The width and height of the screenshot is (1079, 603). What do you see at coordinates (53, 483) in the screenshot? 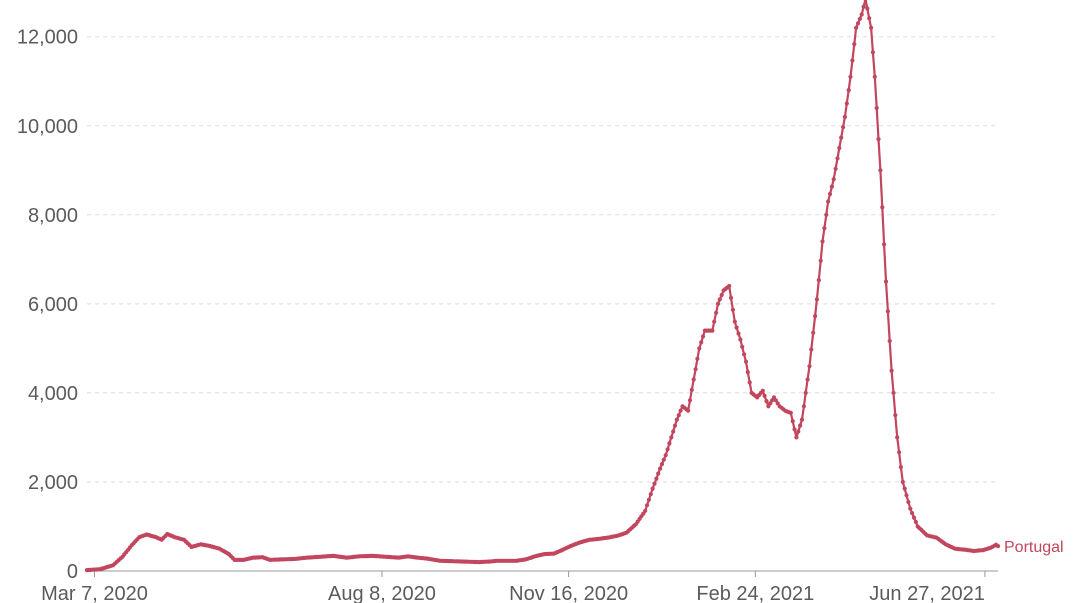
I see `y-tick-label: 2,000` at bounding box center [53, 483].